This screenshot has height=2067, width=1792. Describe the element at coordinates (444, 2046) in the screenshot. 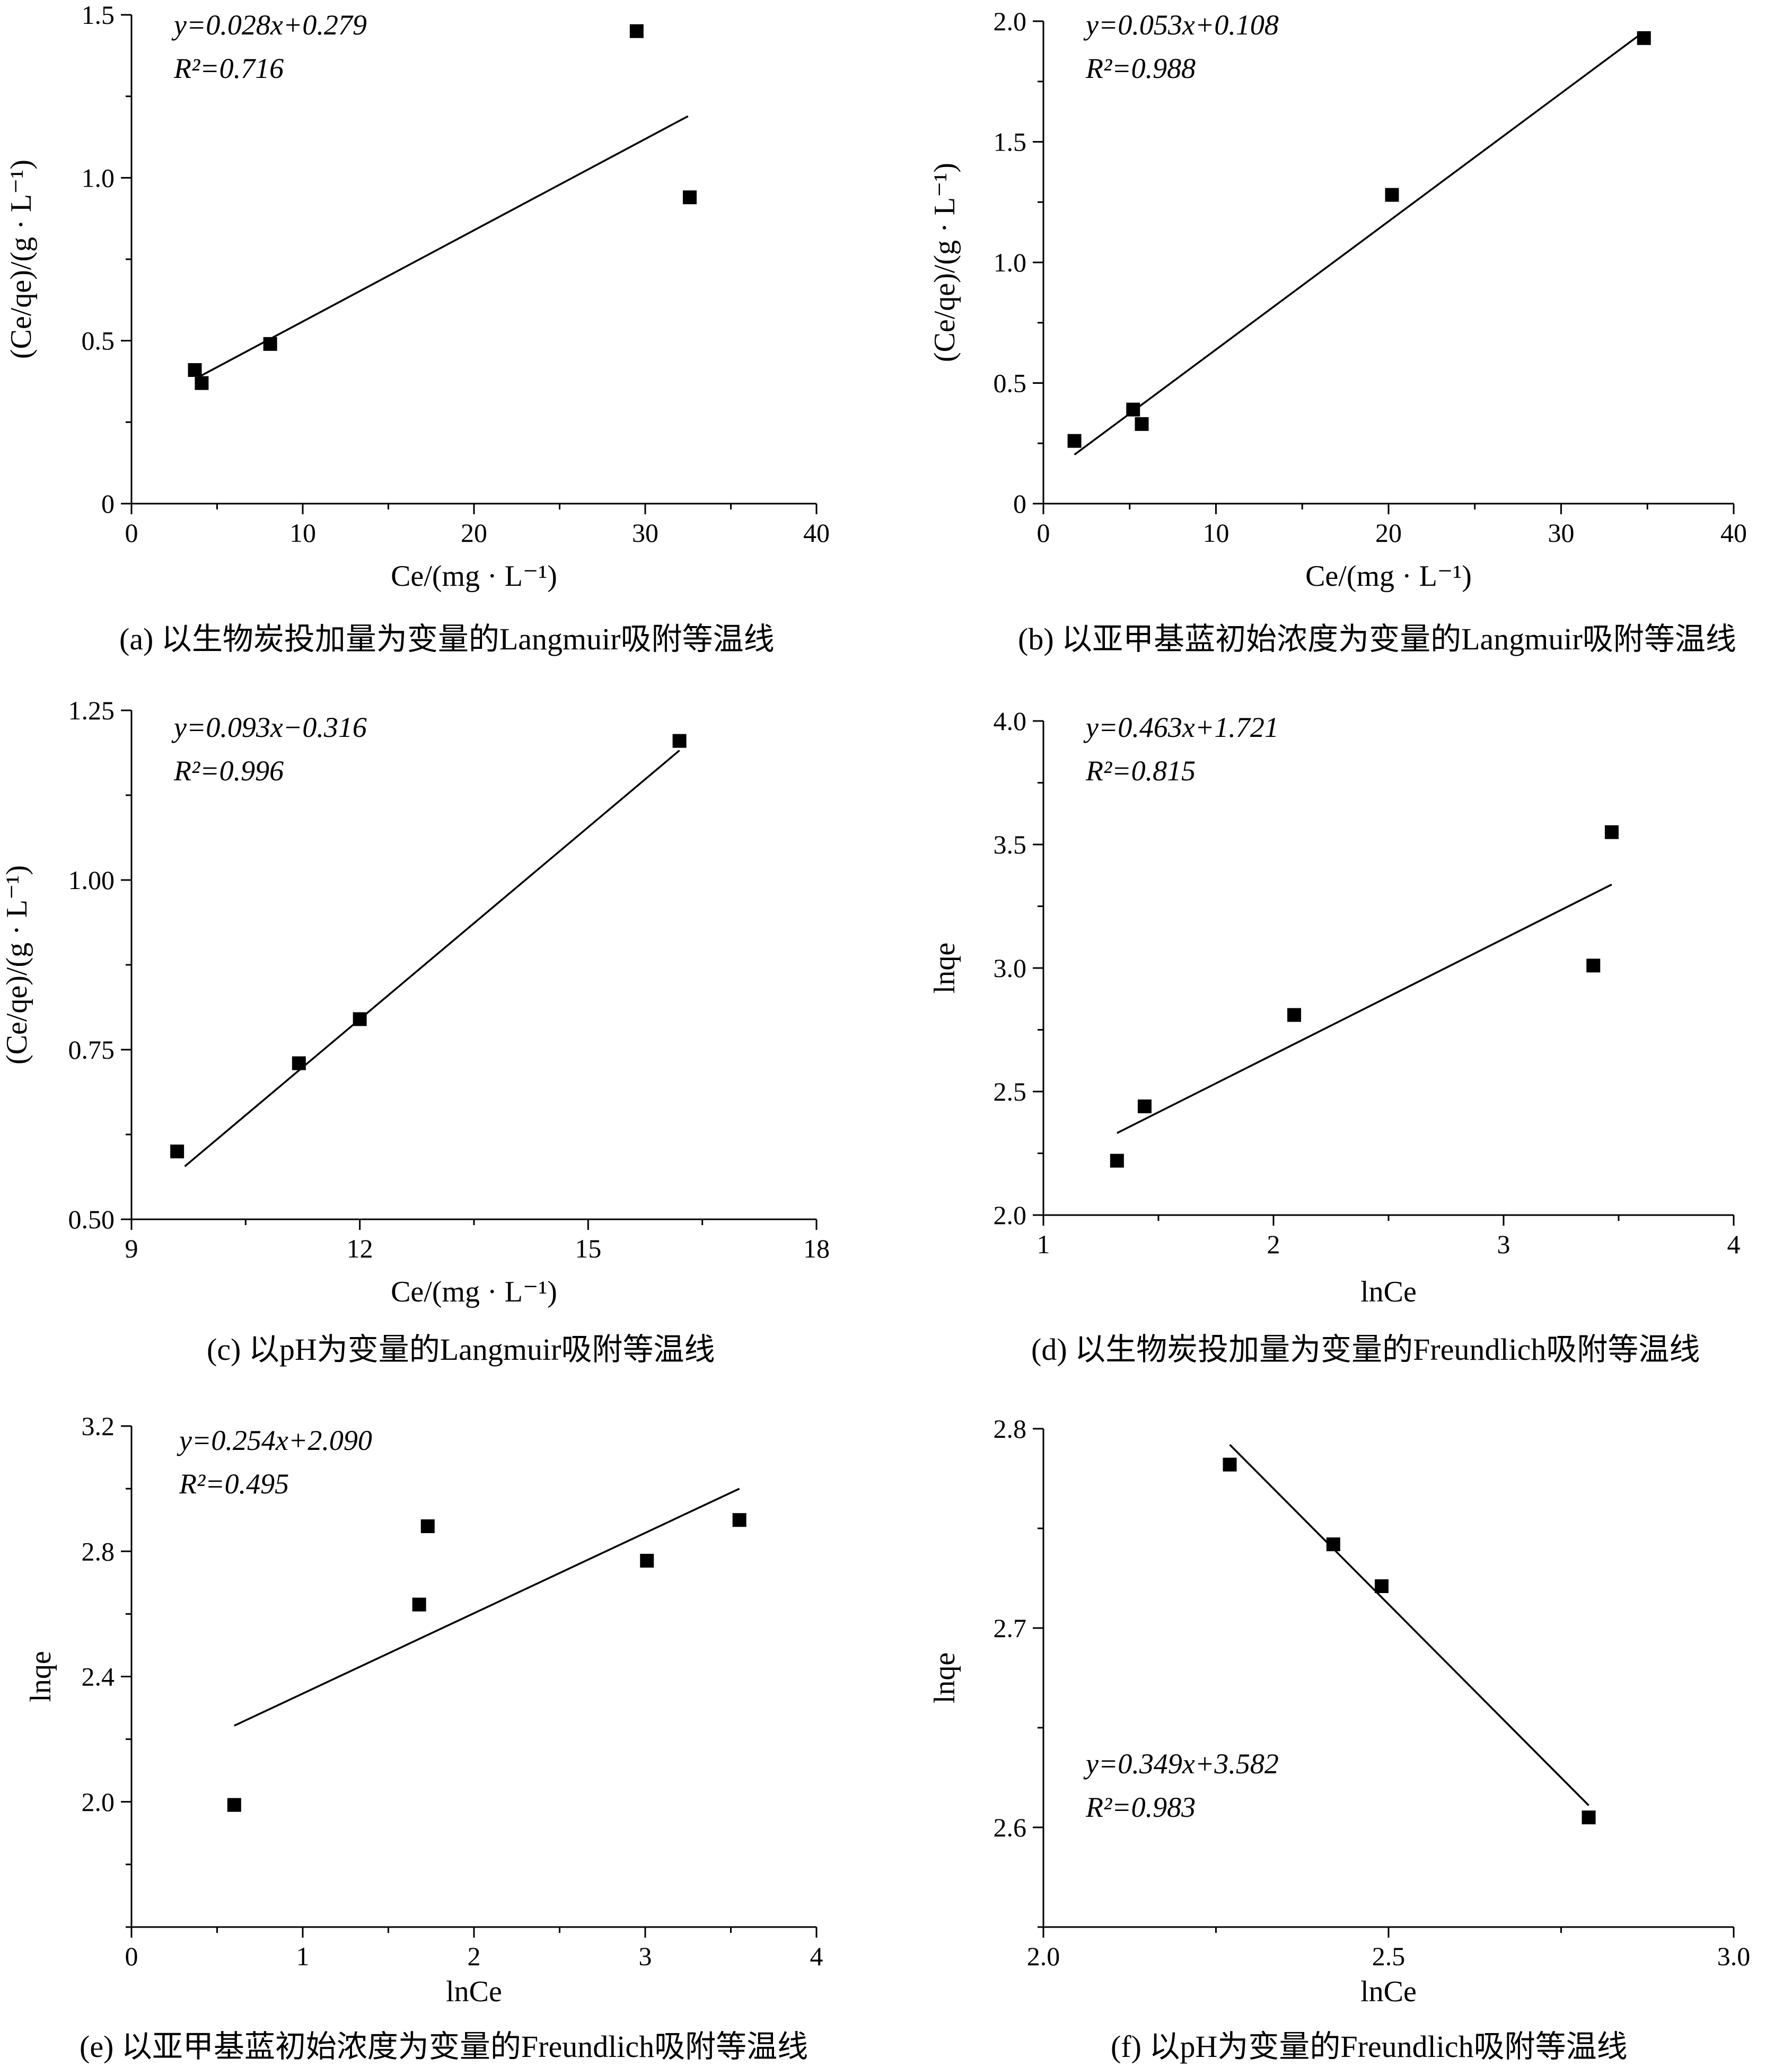

I see `panel-caption: (e) 以亚甲基蓝初始浓度为变量的Freundlich吸附等温线` at that location.